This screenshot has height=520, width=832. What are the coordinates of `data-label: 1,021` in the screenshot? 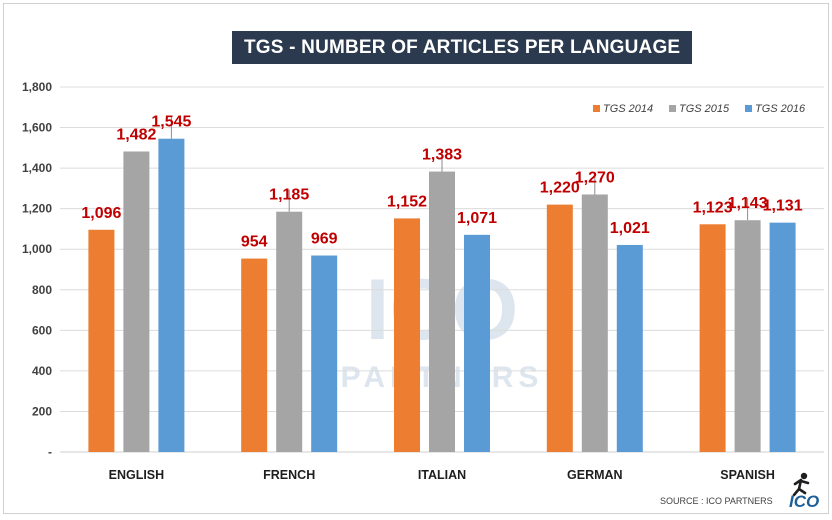 It's located at (630, 228).